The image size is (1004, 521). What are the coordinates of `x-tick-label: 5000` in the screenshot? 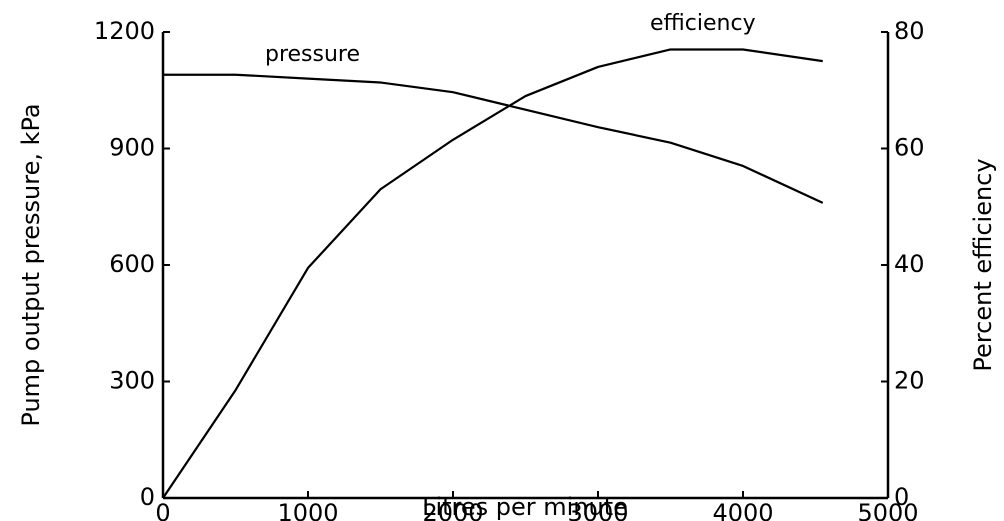 It's located at (887, 510).